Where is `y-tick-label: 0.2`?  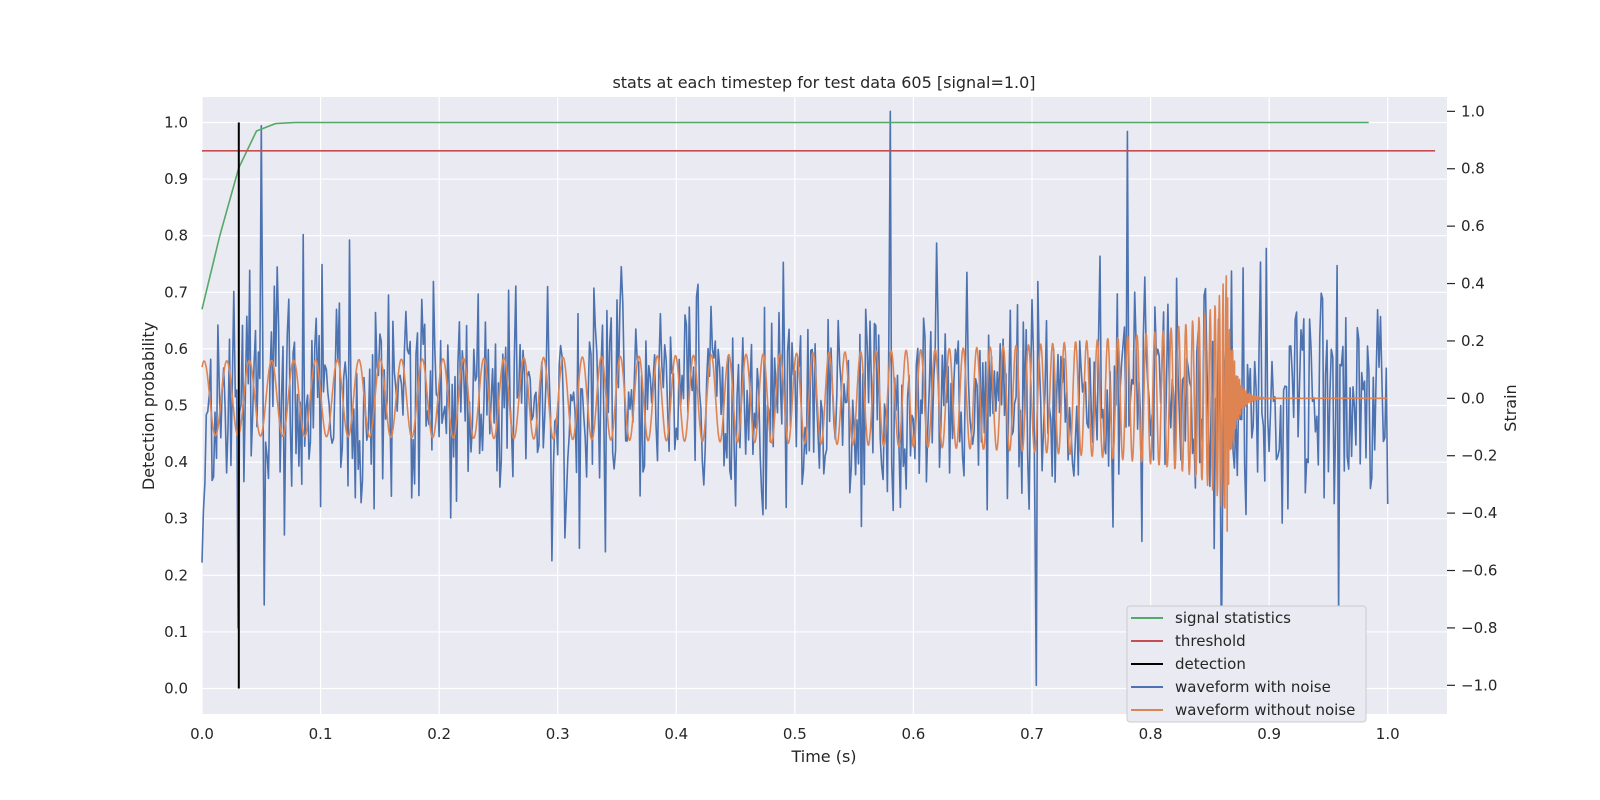
y-tick-label: 0.2 is located at coordinates (176, 575).